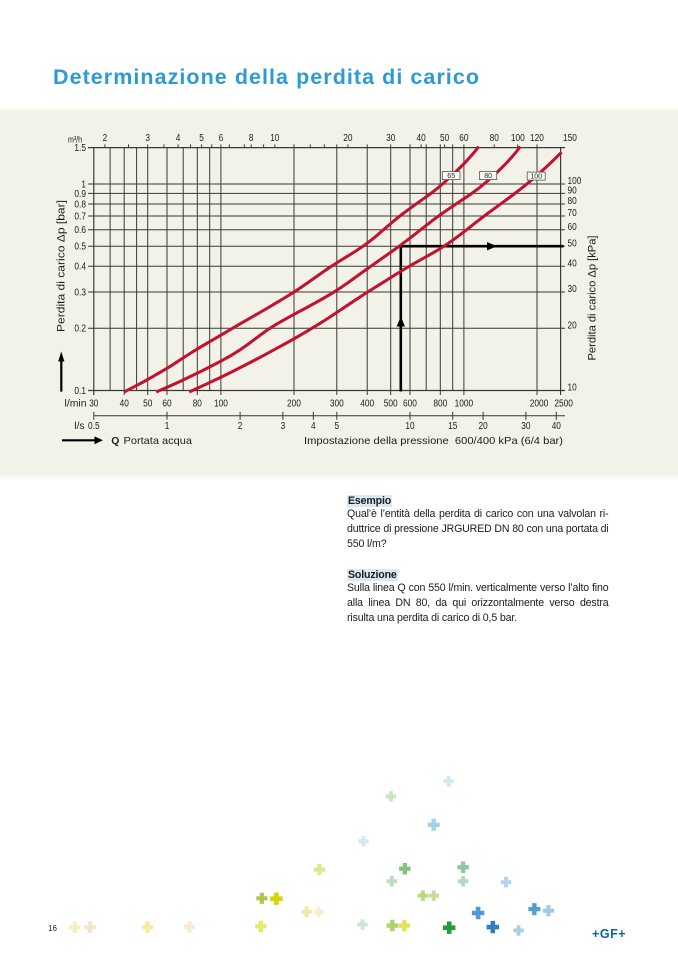 This screenshot has width=678, height=959. Describe the element at coordinates (79, 426) in the screenshot. I see `svg-text: l/s` at that location.